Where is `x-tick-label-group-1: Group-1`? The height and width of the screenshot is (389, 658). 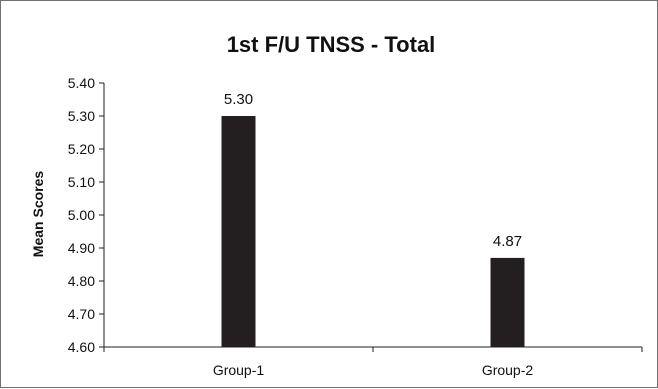 x-tick-label-group-1: Group-1 is located at coordinates (239, 370).